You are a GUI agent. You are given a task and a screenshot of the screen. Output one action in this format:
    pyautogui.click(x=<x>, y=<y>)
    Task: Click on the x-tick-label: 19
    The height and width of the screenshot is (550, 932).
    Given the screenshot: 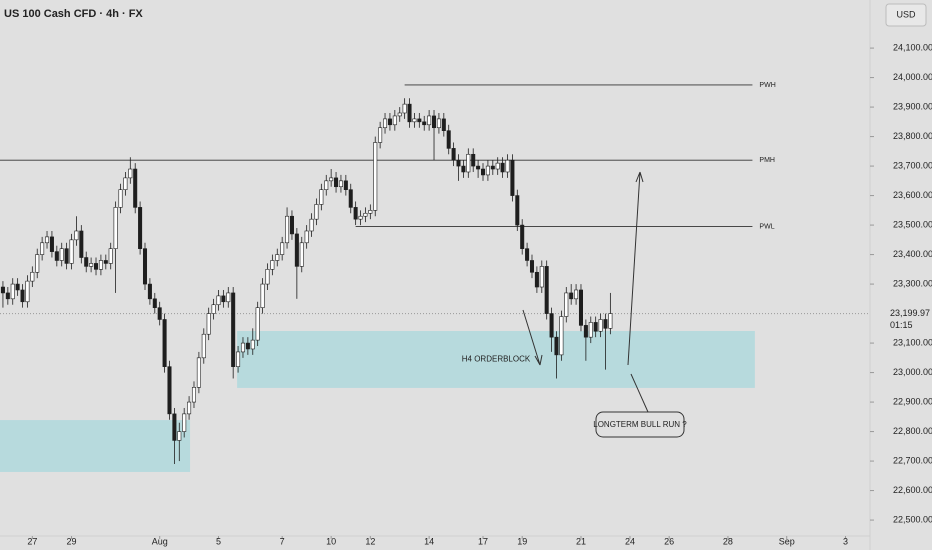 What is the action you would take?
    pyautogui.click(x=522, y=541)
    